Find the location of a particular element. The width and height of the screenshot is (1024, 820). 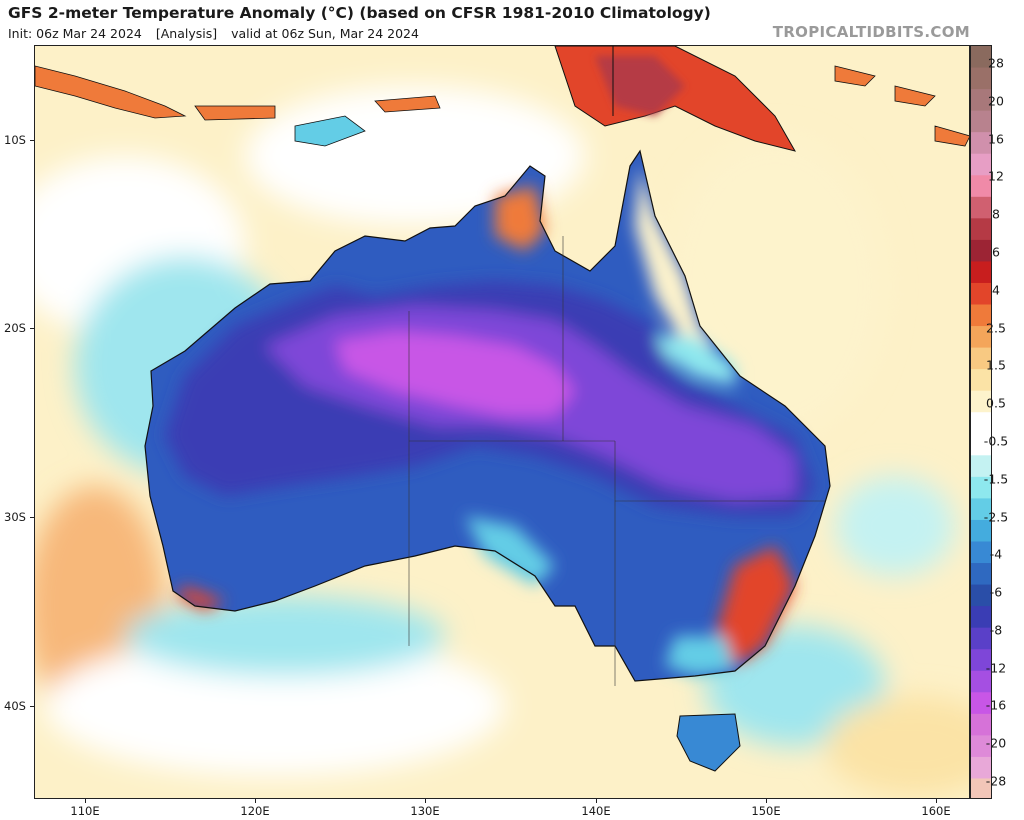

colorbar-label: -28 is located at coordinates (996, 781).